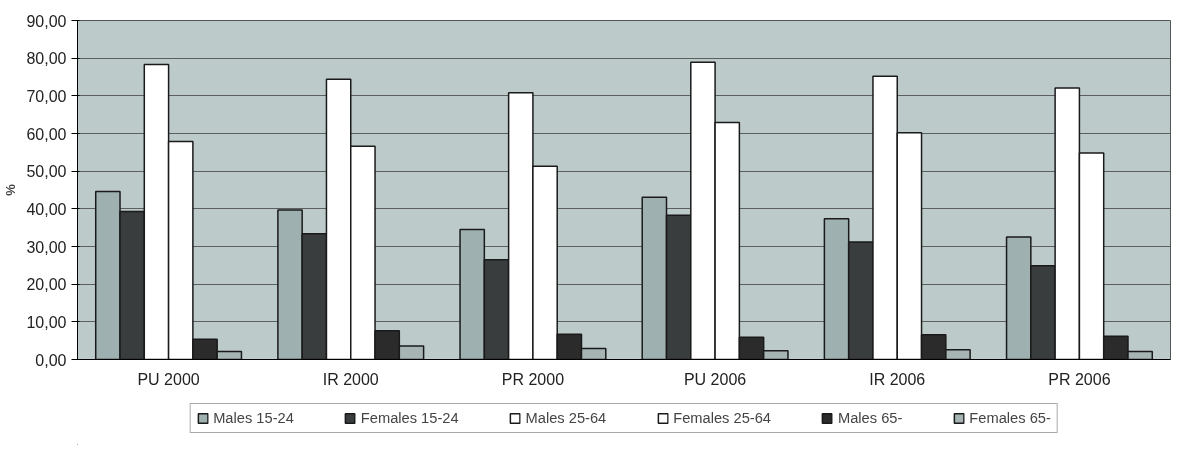  What do you see at coordinates (46, 134) in the screenshot?
I see `y-tick-label: 60,00` at bounding box center [46, 134].